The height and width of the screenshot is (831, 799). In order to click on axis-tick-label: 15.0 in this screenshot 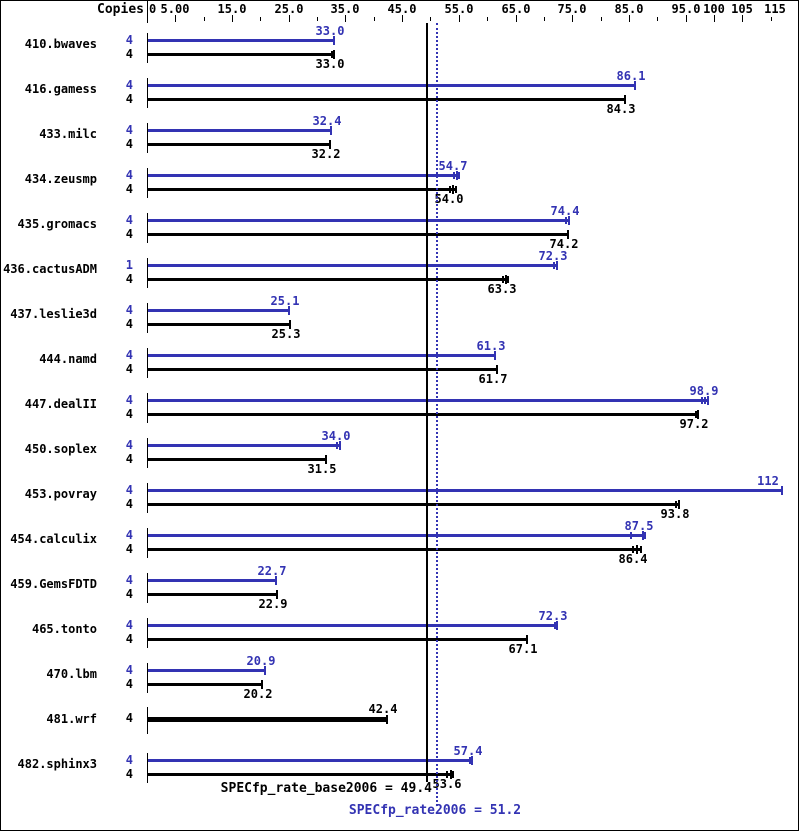, I will do `click(232, 9)`.